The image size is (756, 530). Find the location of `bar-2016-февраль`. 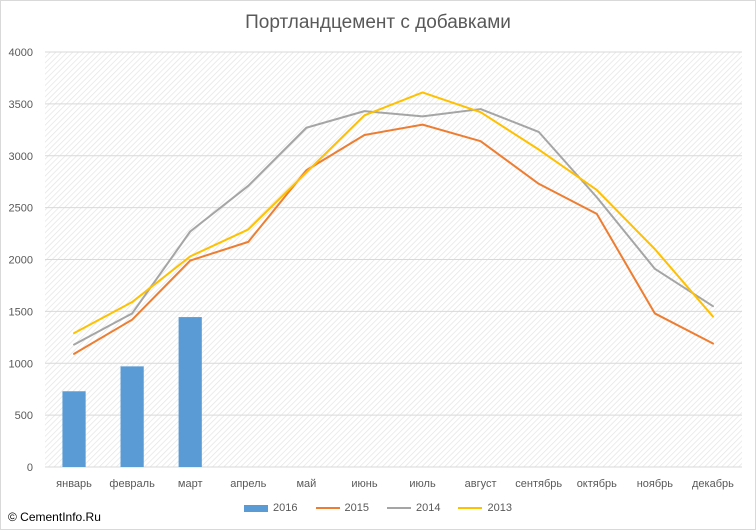

bar-2016-февраль is located at coordinates (132, 416).